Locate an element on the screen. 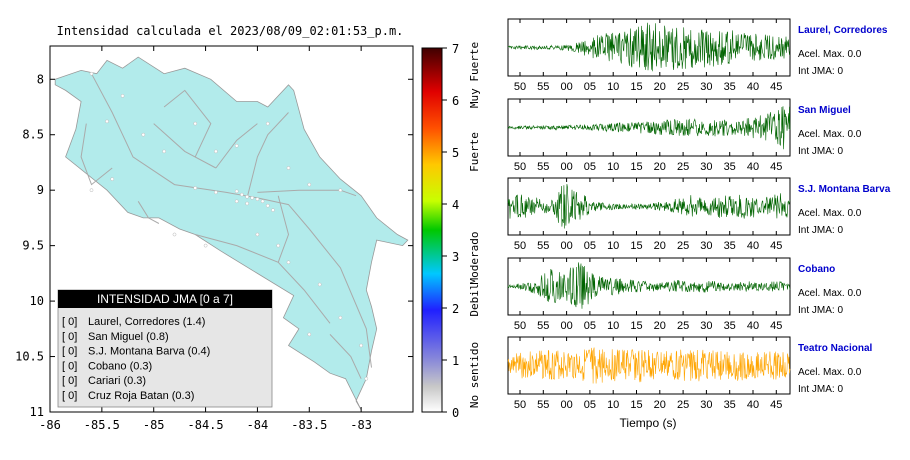 The width and height of the screenshot is (910, 460). legend-station: Cobano (0.3) is located at coordinates (120, 366).